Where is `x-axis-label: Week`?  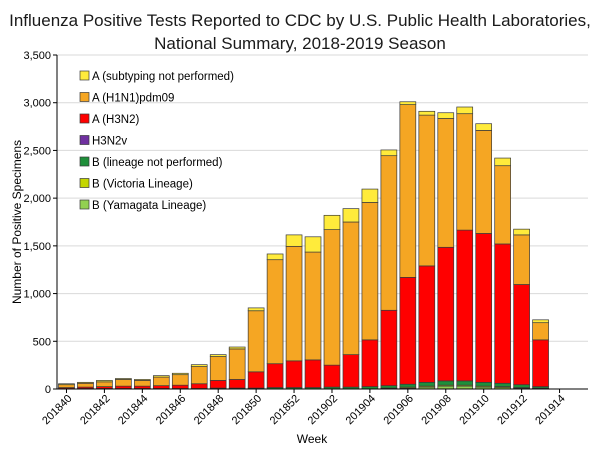
x-axis-label: Week is located at coordinates (312, 439).